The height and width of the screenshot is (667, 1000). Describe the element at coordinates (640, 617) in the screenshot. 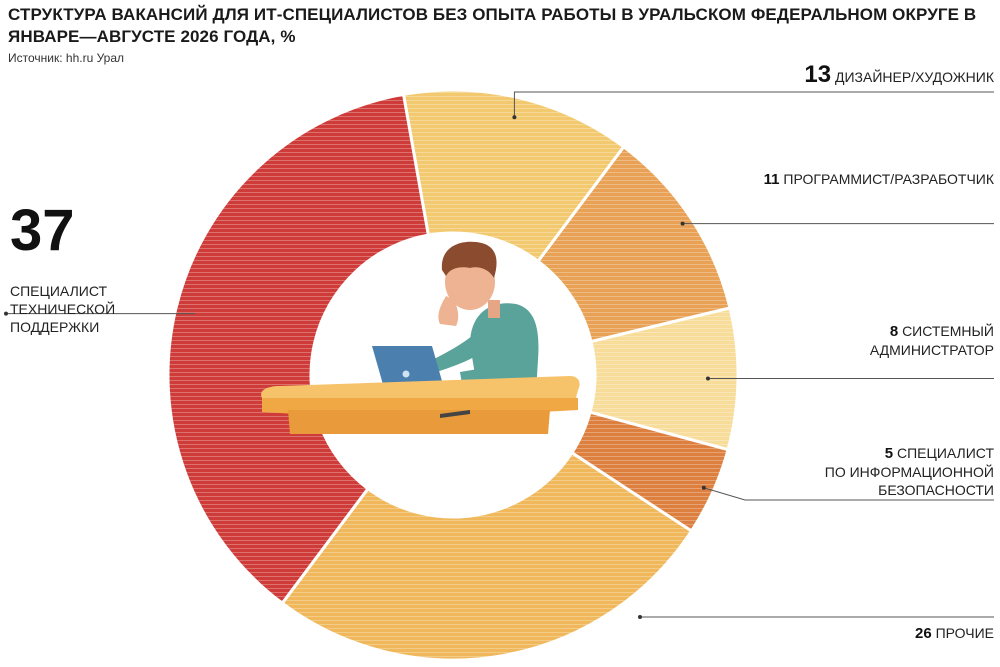

I see `leader-other-dot` at that location.